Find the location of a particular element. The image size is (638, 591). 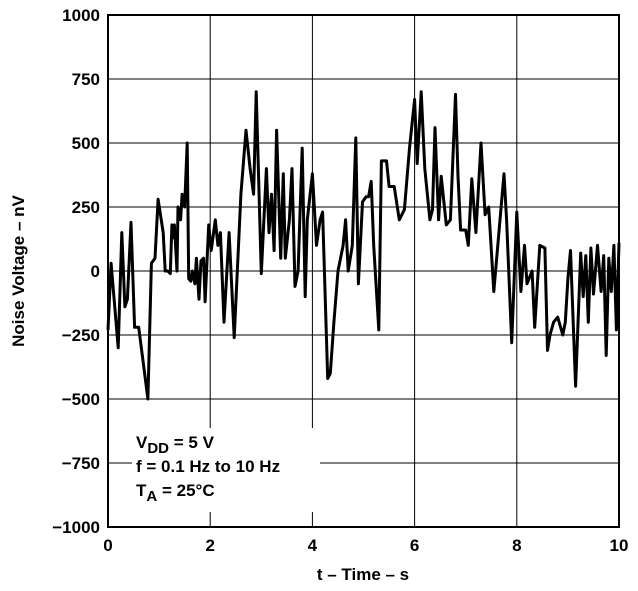

x-tick-label: 8 is located at coordinates (516, 545).